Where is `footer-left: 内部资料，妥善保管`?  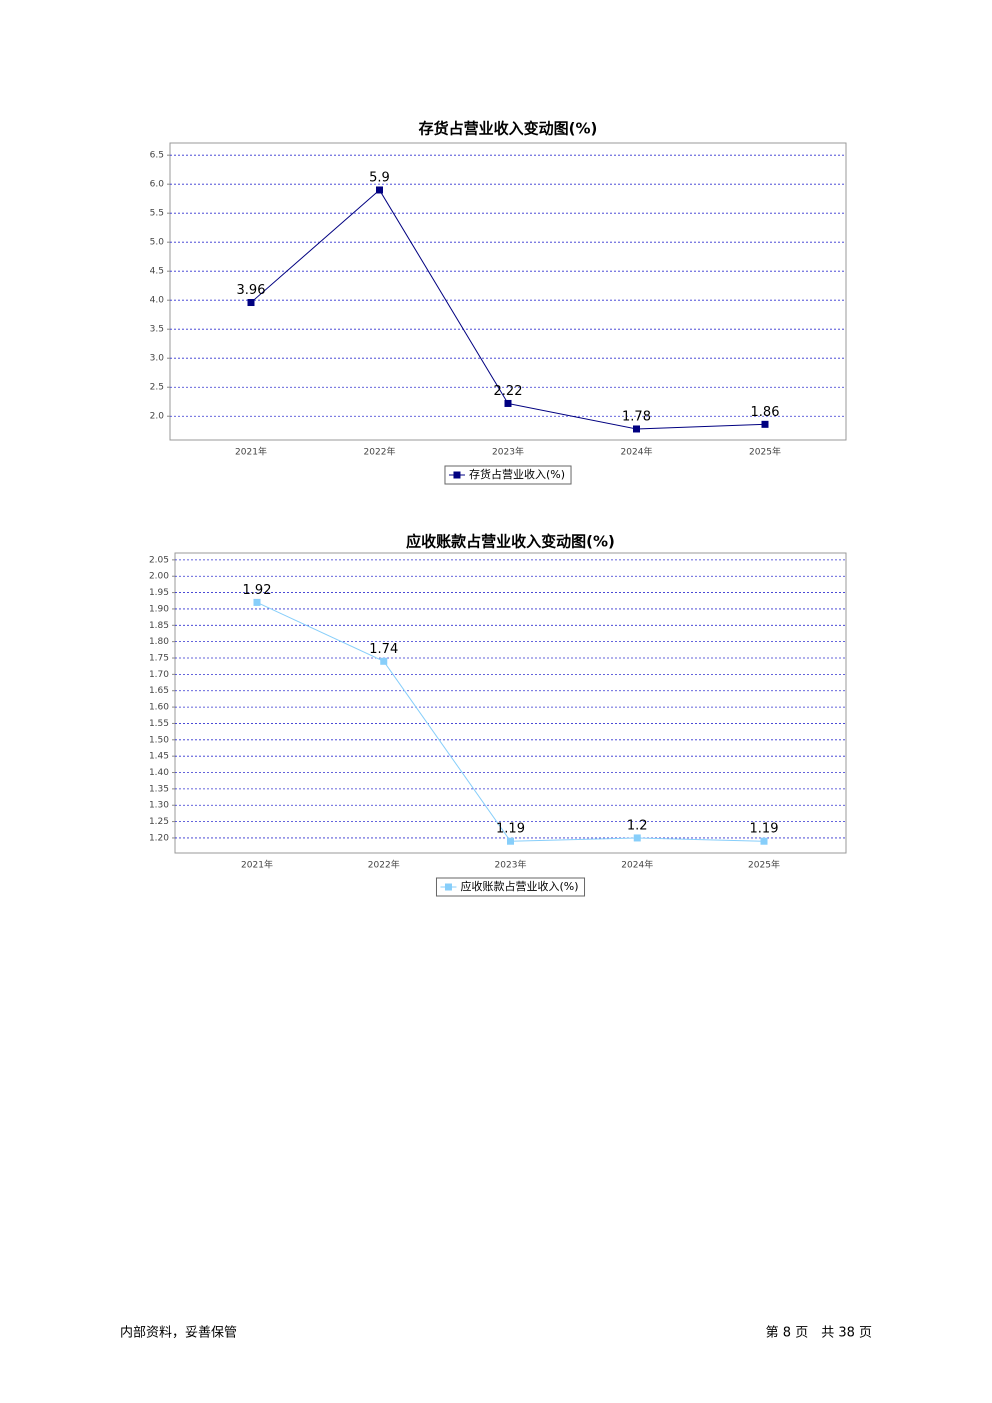
footer-left: 内部资料，妥善保管 is located at coordinates (178, 1333).